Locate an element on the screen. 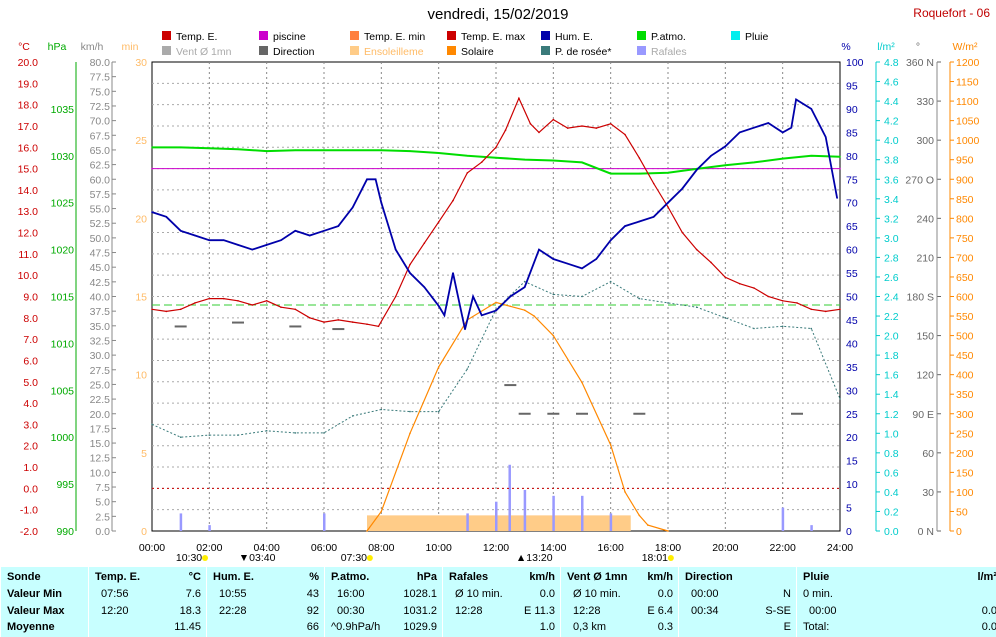 Image resolution: width=996 pixels, height=637 pixels. legend-label: Temp. E. max is located at coordinates (493, 37).